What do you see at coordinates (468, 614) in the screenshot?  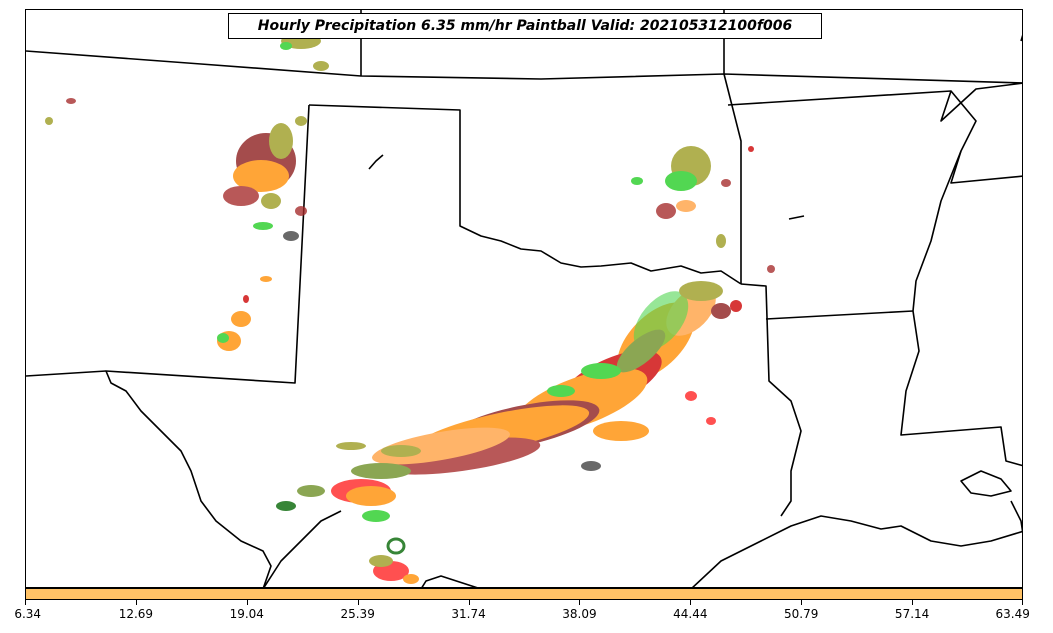 I see `colorbar-tick-label: 31.74` at bounding box center [468, 614].